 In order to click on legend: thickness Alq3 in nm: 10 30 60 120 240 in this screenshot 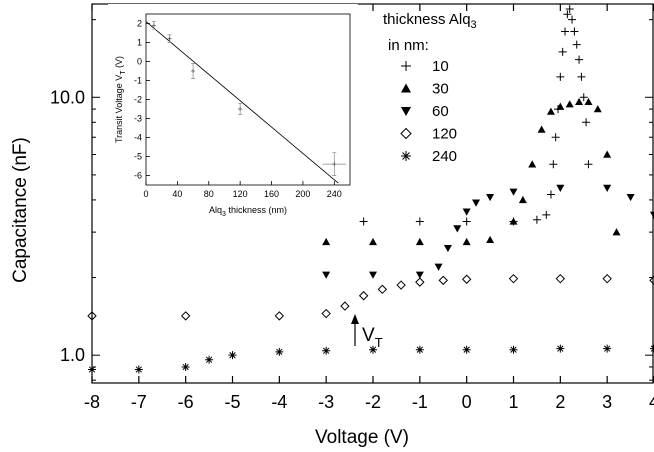, I will do `click(430, 88)`.